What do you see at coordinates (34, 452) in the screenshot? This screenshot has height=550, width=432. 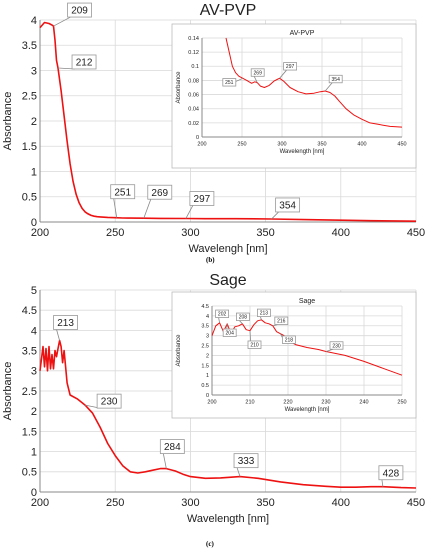 I see `sage-y-tick-label: 1` at bounding box center [34, 452].